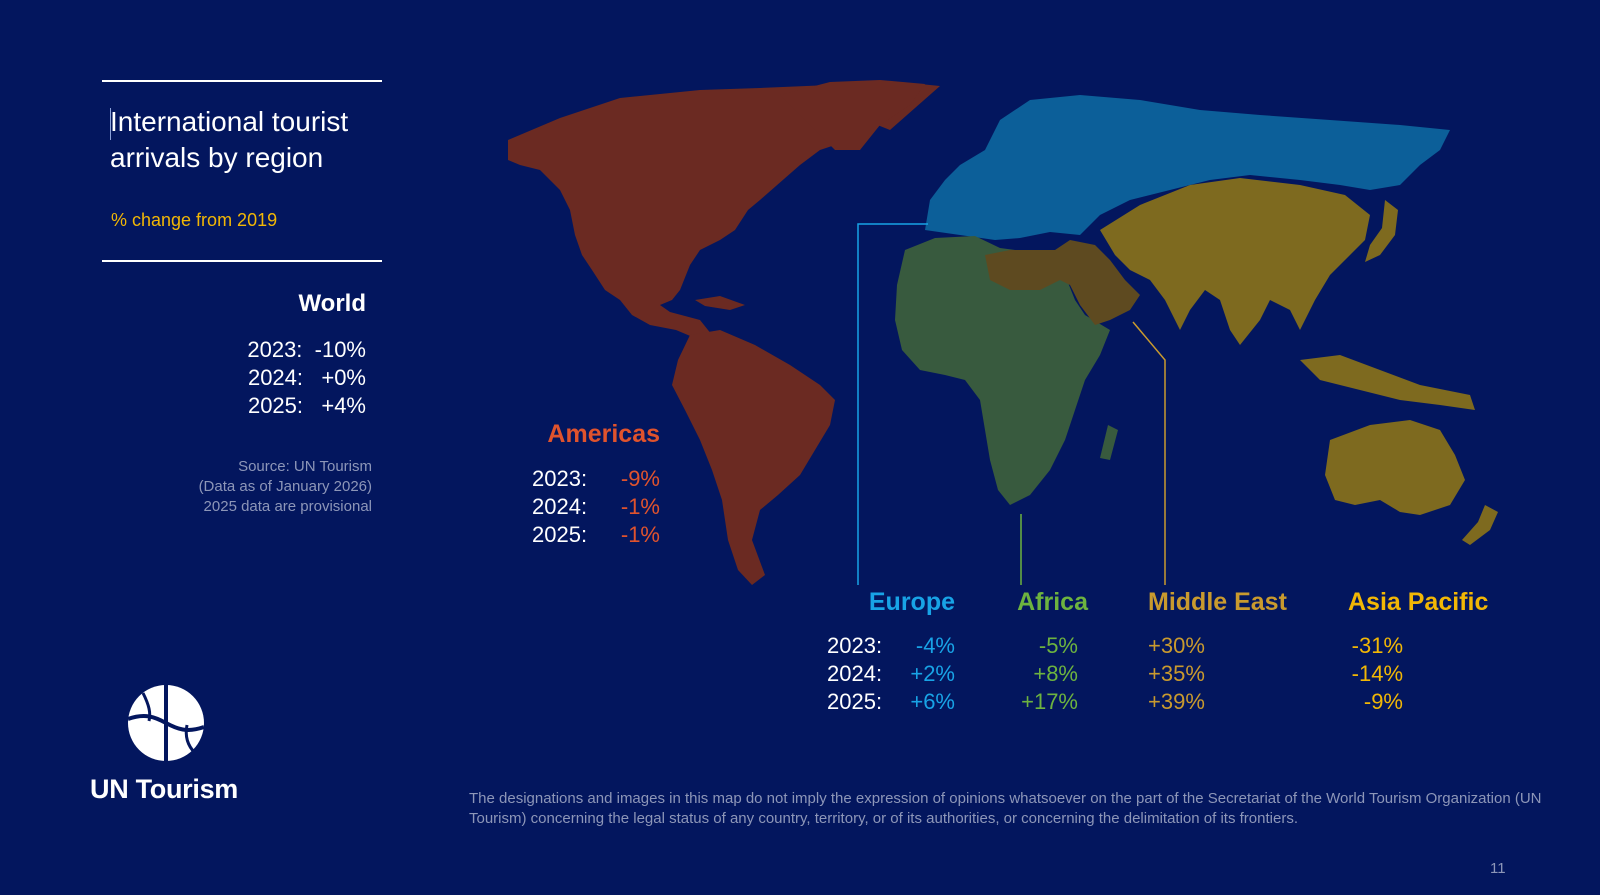 The height and width of the screenshot is (895, 1600). I want to click on asia-pacific-label: Asia Pacific, so click(1418, 602).